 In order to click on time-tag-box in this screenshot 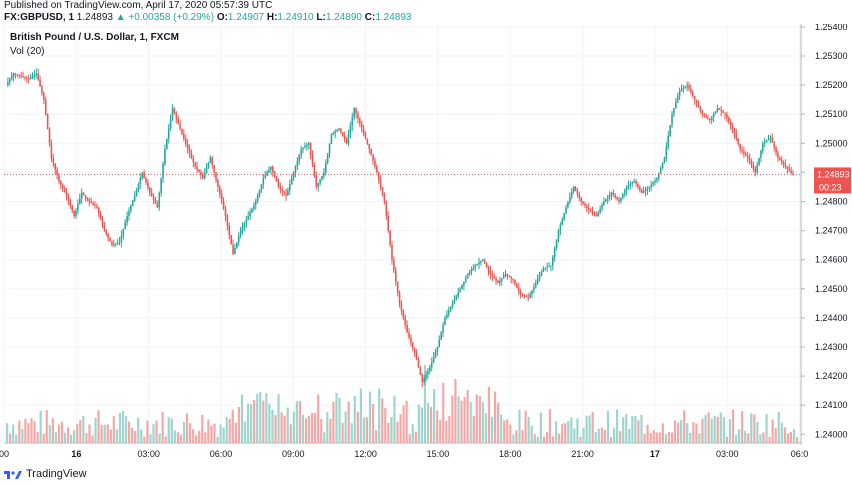, I will do `click(832, 187)`.